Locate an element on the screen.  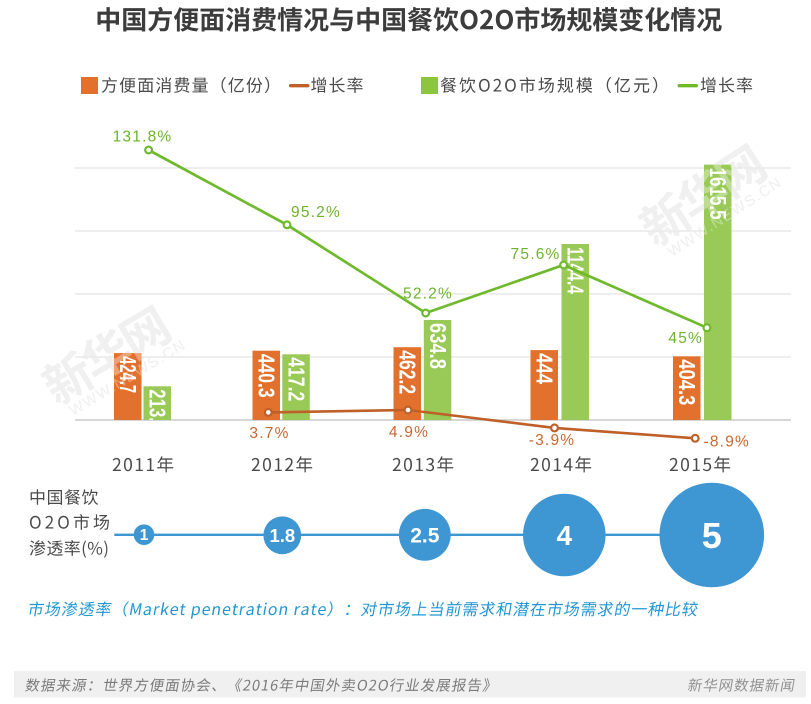
svg-text: 417.2 is located at coordinates (296, 379).